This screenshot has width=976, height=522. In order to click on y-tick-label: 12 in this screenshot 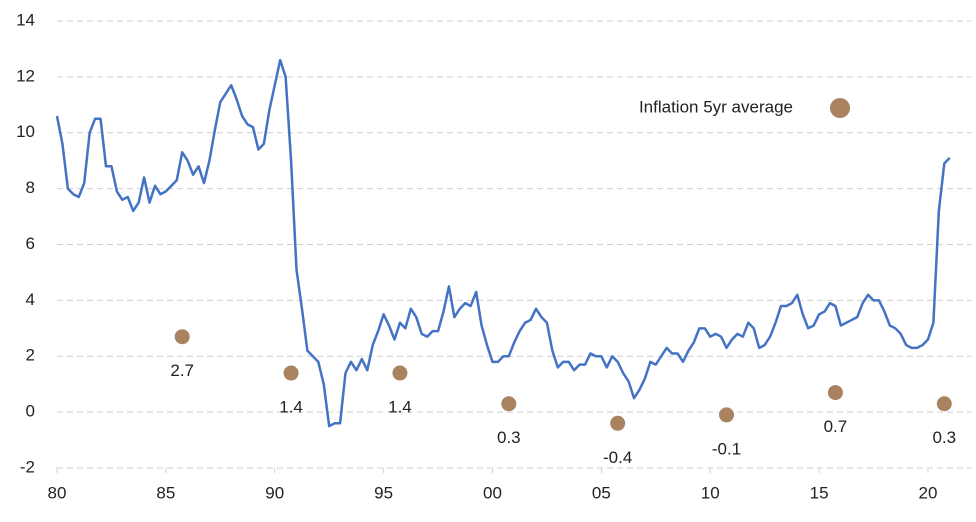, I will do `click(25, 75)`.